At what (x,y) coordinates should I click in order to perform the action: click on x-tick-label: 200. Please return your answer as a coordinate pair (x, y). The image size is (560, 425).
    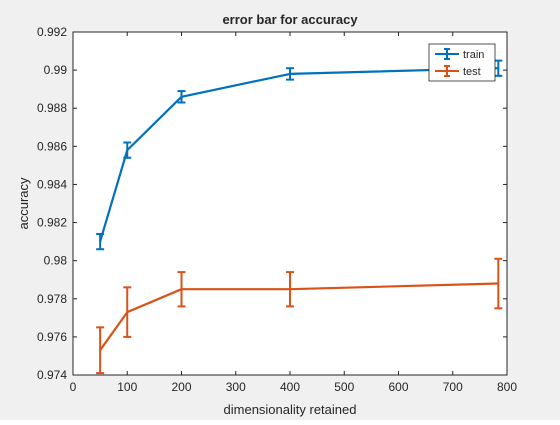
    Looking at the image, I should click on (181, 387).